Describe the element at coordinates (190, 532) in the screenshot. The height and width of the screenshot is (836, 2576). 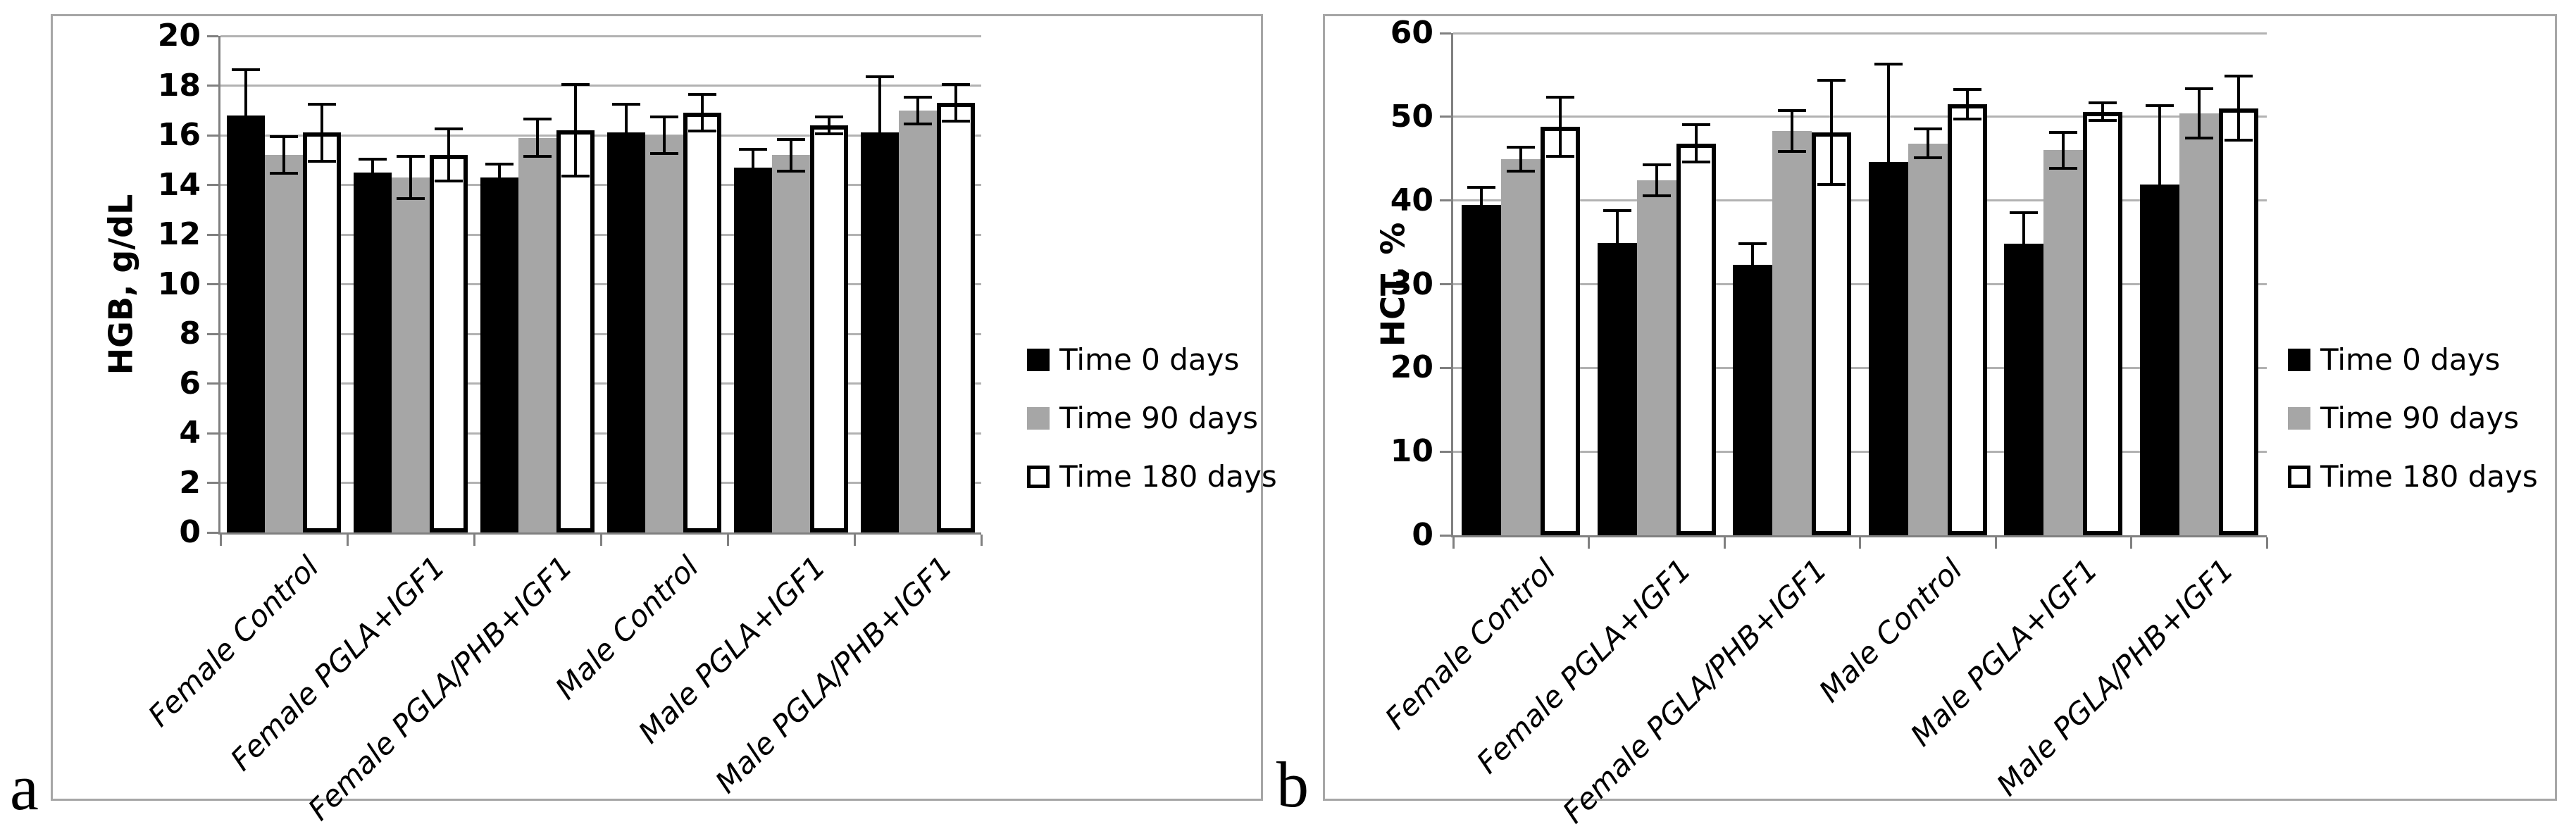
I see `y-tick-label: 0` at that location.